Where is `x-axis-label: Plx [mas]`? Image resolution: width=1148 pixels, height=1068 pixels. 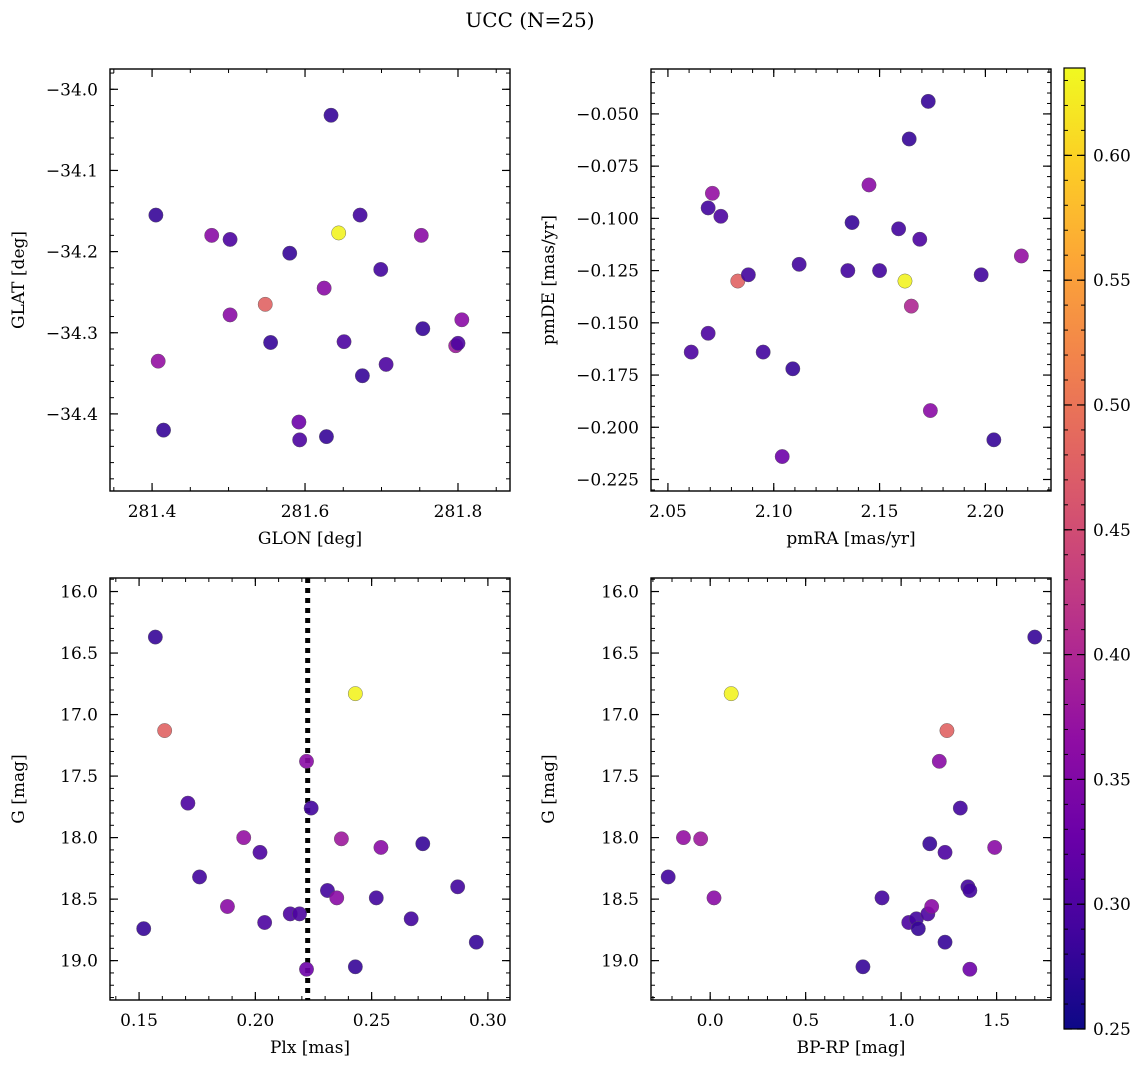
x-axis-label: Plx [mas] is located at coordinates (310, 1048).